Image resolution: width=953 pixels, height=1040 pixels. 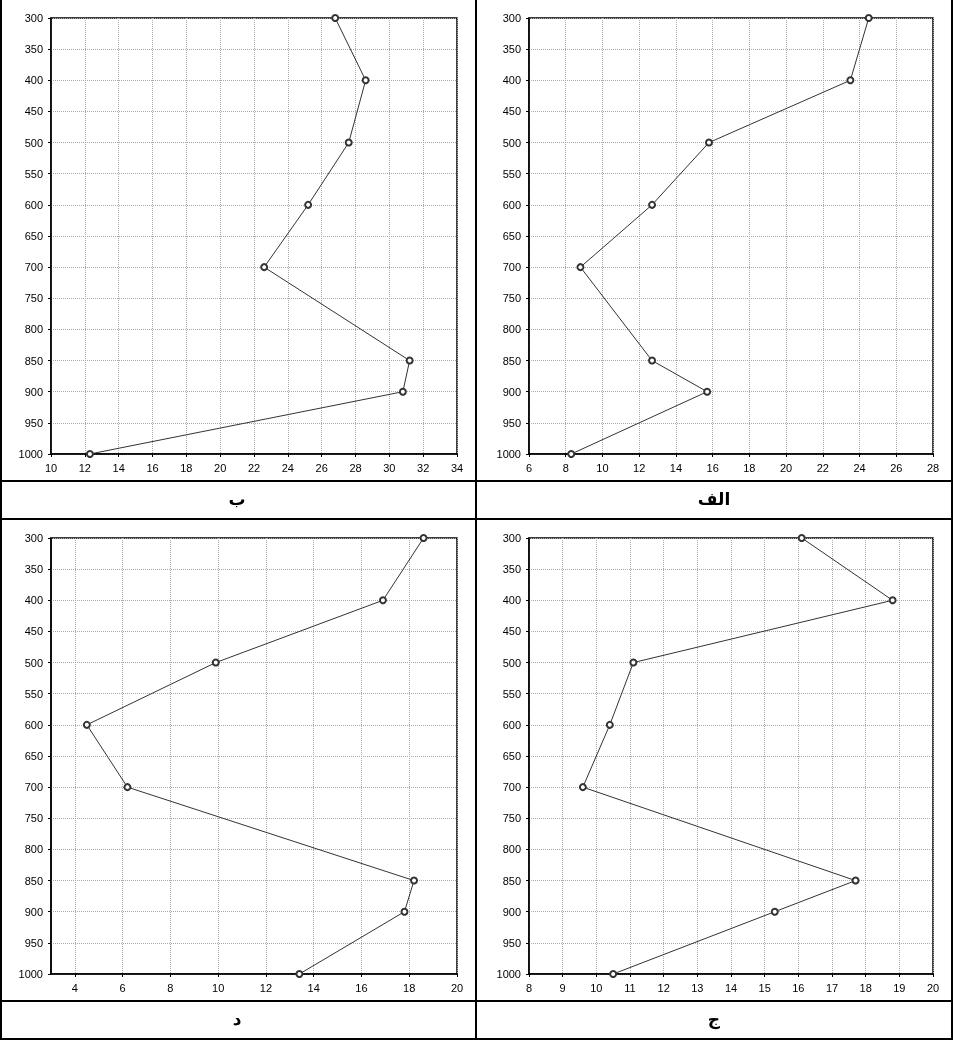 What do you see at coordinates (630, 987) in the screenshot?
I see `x-tick-label: 11` at bounding box center [630, 987].